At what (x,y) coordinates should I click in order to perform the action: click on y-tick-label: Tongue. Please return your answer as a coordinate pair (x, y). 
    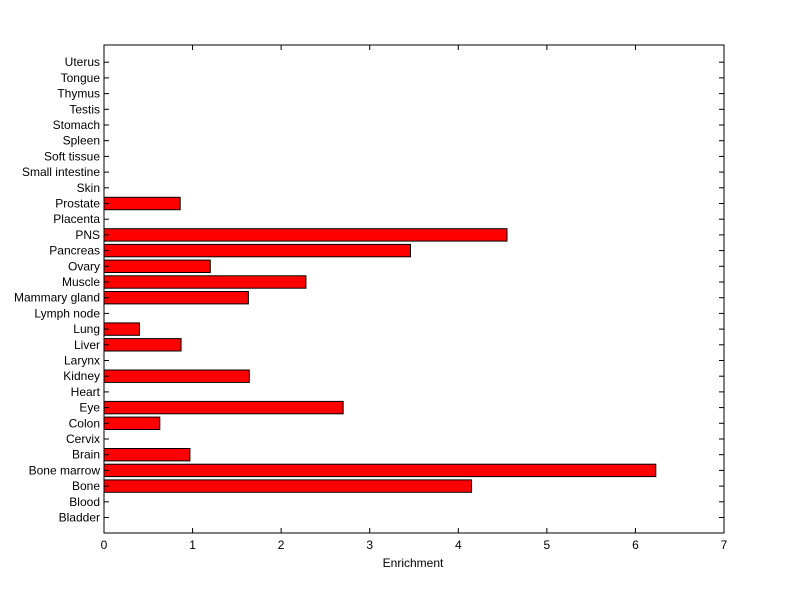
    Looking at the image, I should click on (81, 78).